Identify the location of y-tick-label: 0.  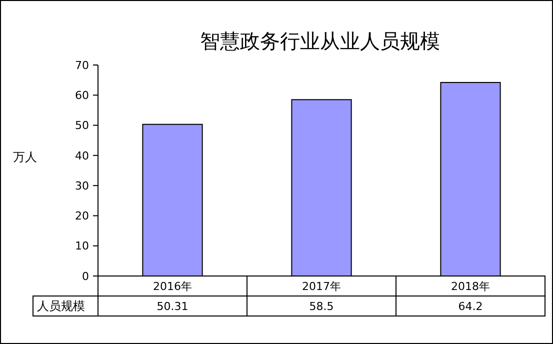
(85, 276).